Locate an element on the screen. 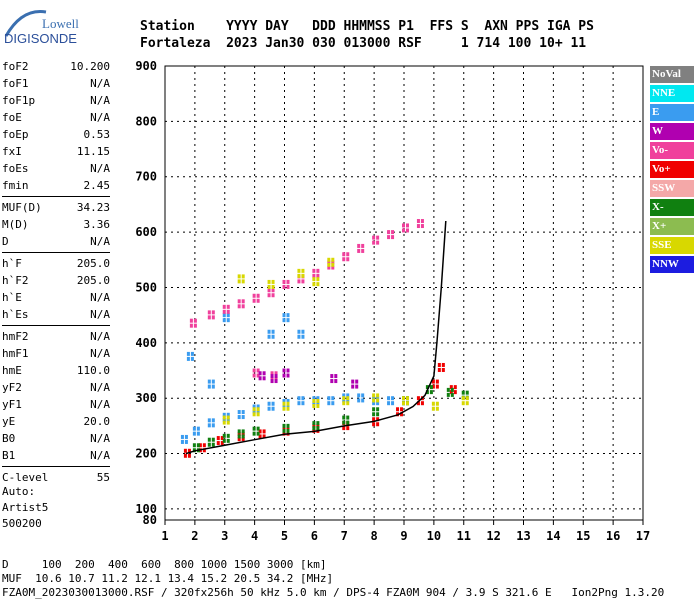  param-row: B0 N/A is located at coordinates (56, 438).